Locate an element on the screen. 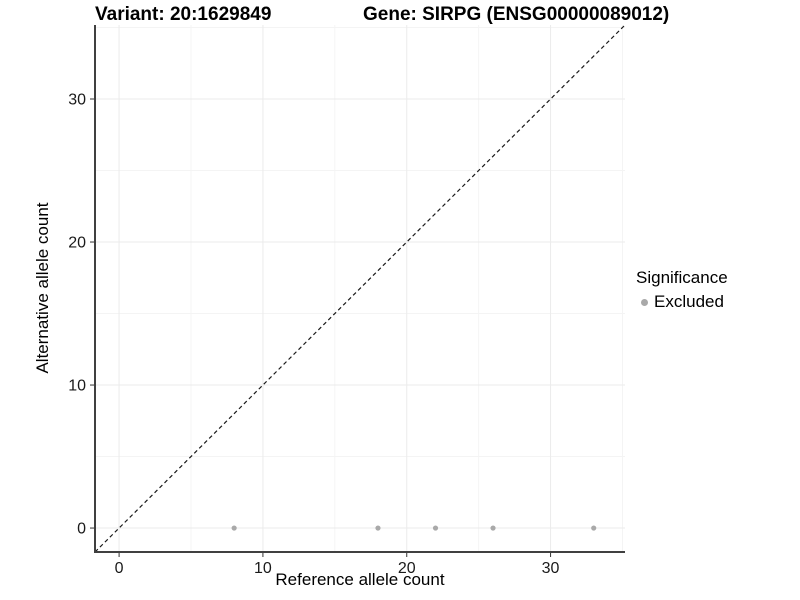 This screenshot has height=600, width=800. y-axis-title: Alternative allele count is located at coordinates (42, 288).